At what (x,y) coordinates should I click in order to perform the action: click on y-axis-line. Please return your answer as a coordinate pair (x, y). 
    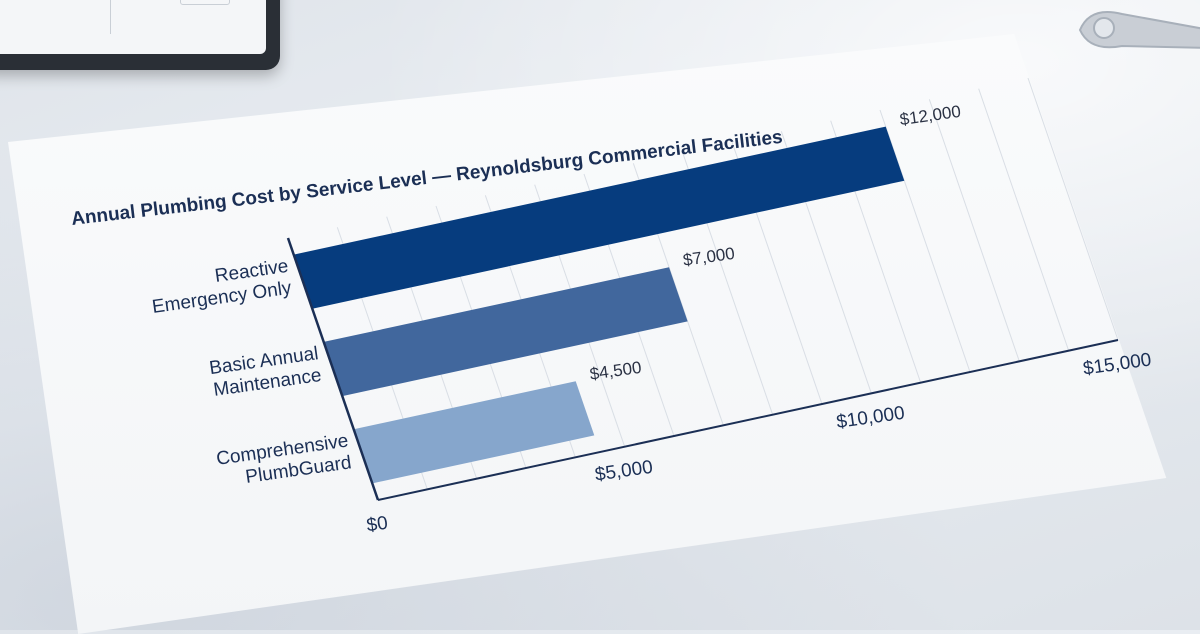
    Looking at the image, I should click on (333, 369).